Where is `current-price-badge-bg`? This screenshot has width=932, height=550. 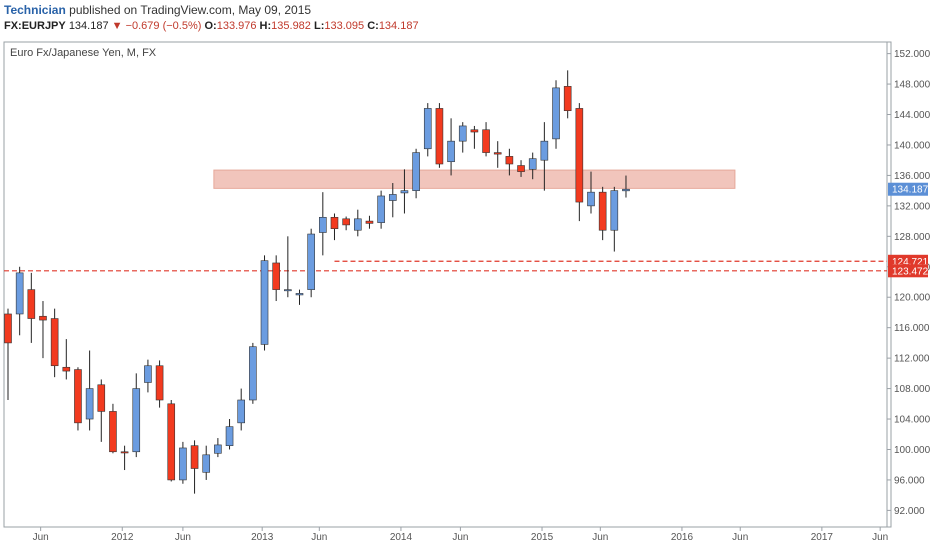
current-price-badge-bg is located at coordinates (908, 189).